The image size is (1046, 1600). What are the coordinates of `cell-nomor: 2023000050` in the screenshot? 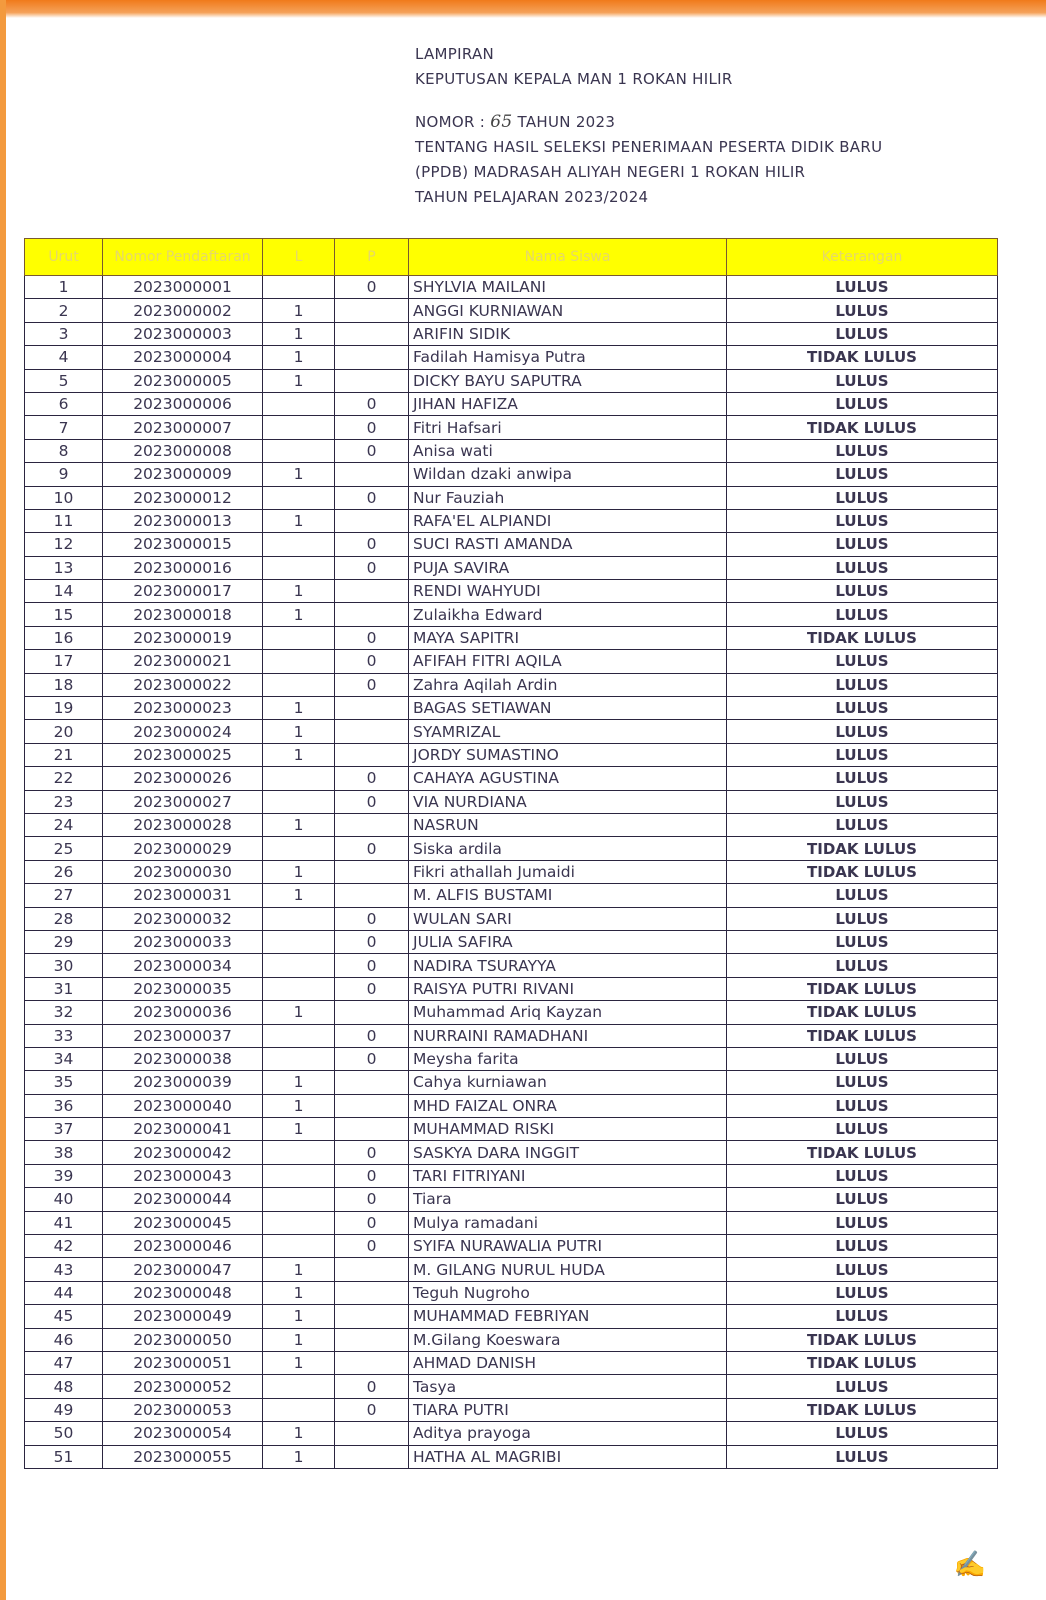 It's located at (182, 1339).